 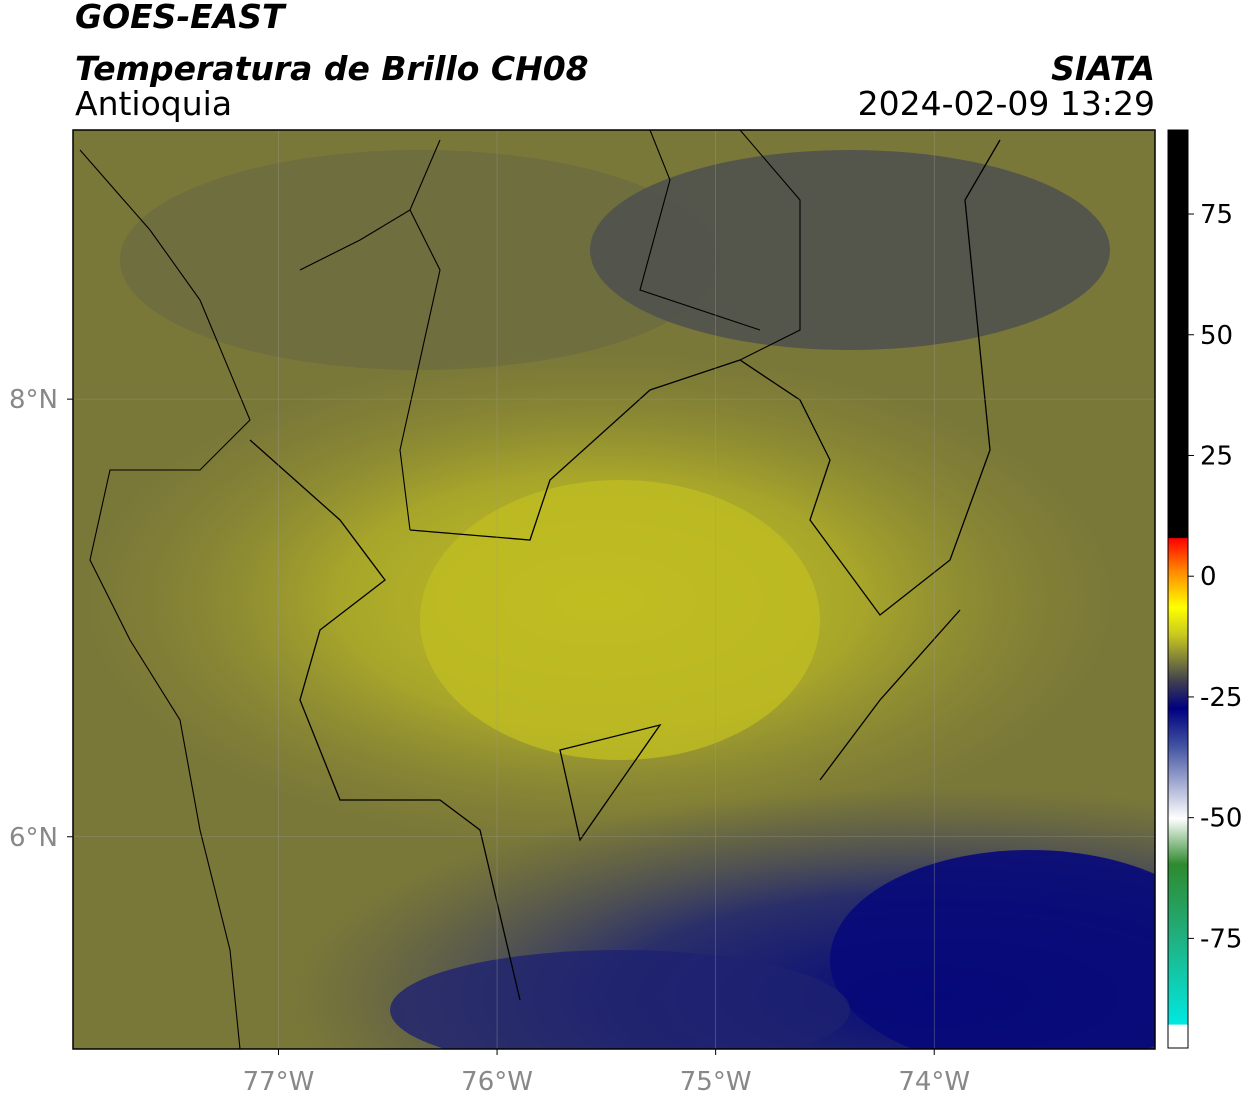 I want to click on colorbar-tick-label: 75, so click(x=1216, y=215).